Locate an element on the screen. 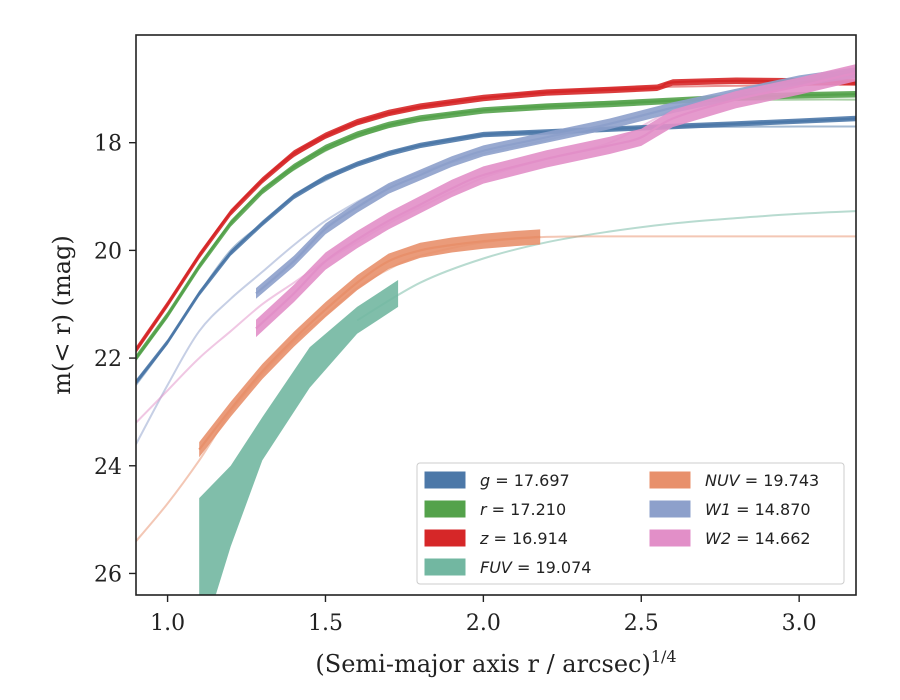 The height and width of the screenshot is (700, 900). legend-label: FUV = 19.074 is located at coordinates (535, 567).